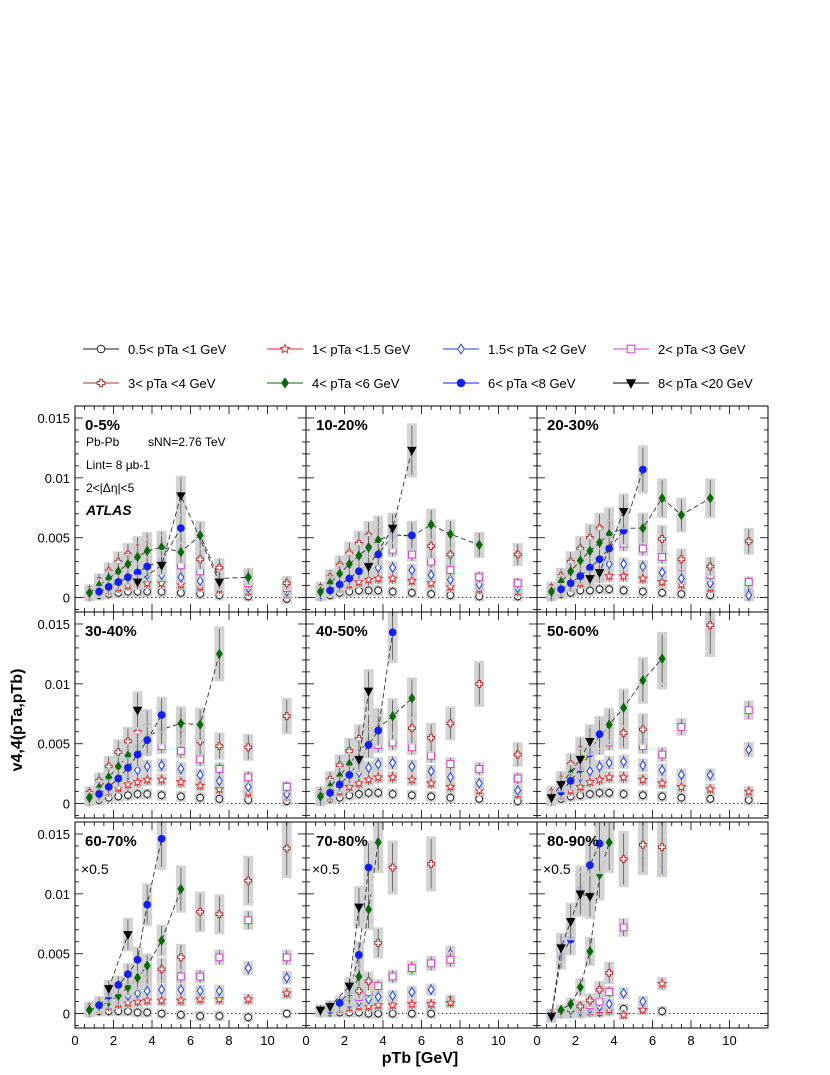  What do you see at coordinates (103, 442) in the screenshot?
I see `info-system: Pb-Pb` at bounding box center [103, 442].